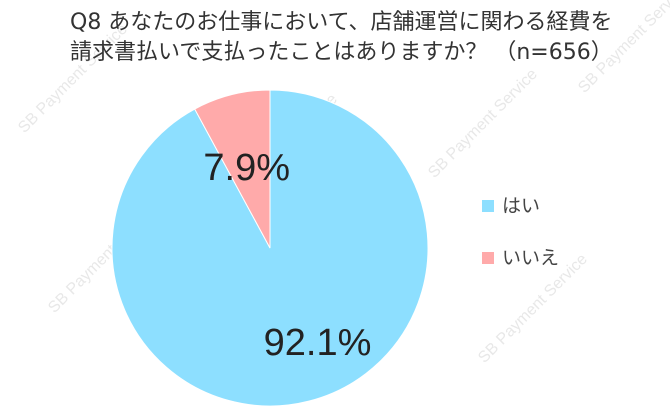 The image size is (670, 417). I want to click on legend-label-yes: はい, so click(521, 205).